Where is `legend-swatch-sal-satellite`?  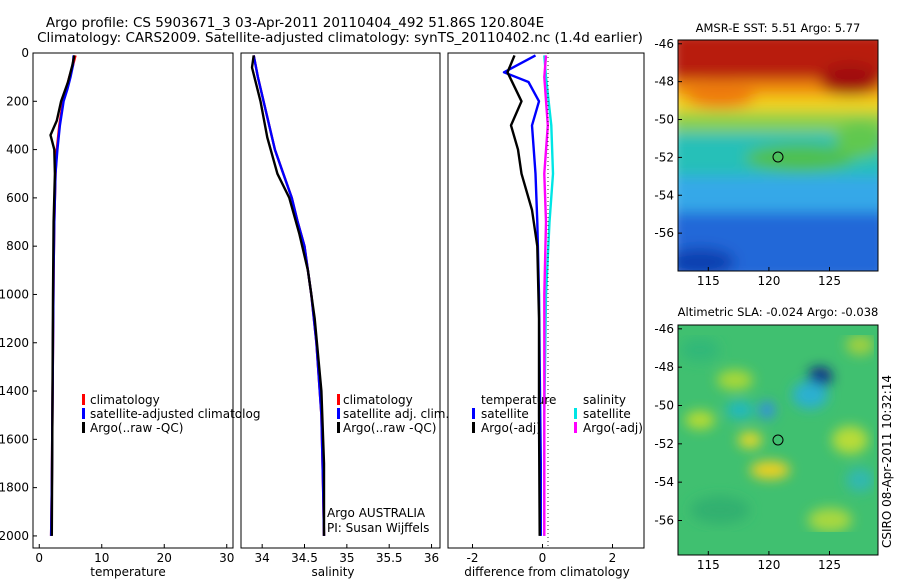 legend-swatch-sal-satellite is located at coordinates (575, 413).